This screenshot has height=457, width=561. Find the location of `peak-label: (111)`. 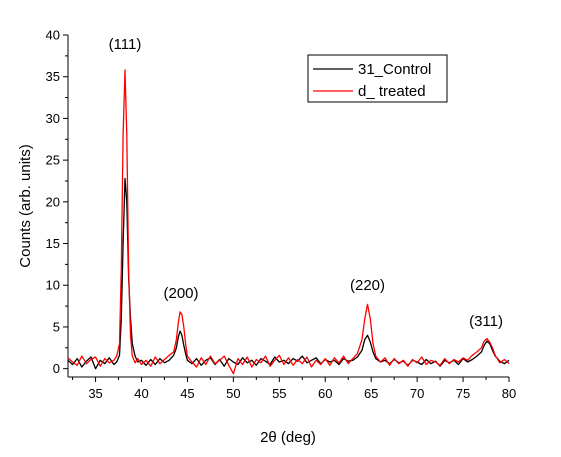

peak-label: (111) is located at coordinates (125, 44).